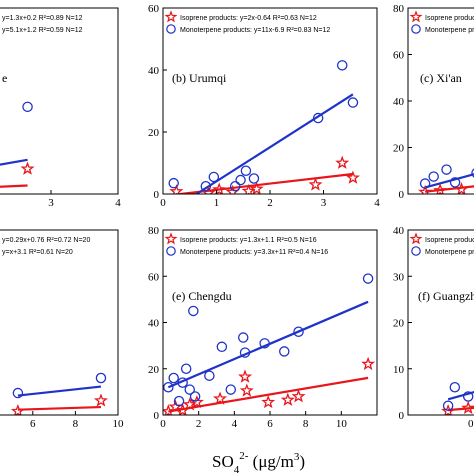 The image size is (474, 474). I want to click on x-tick-label-e: 10, so click(342, 424).